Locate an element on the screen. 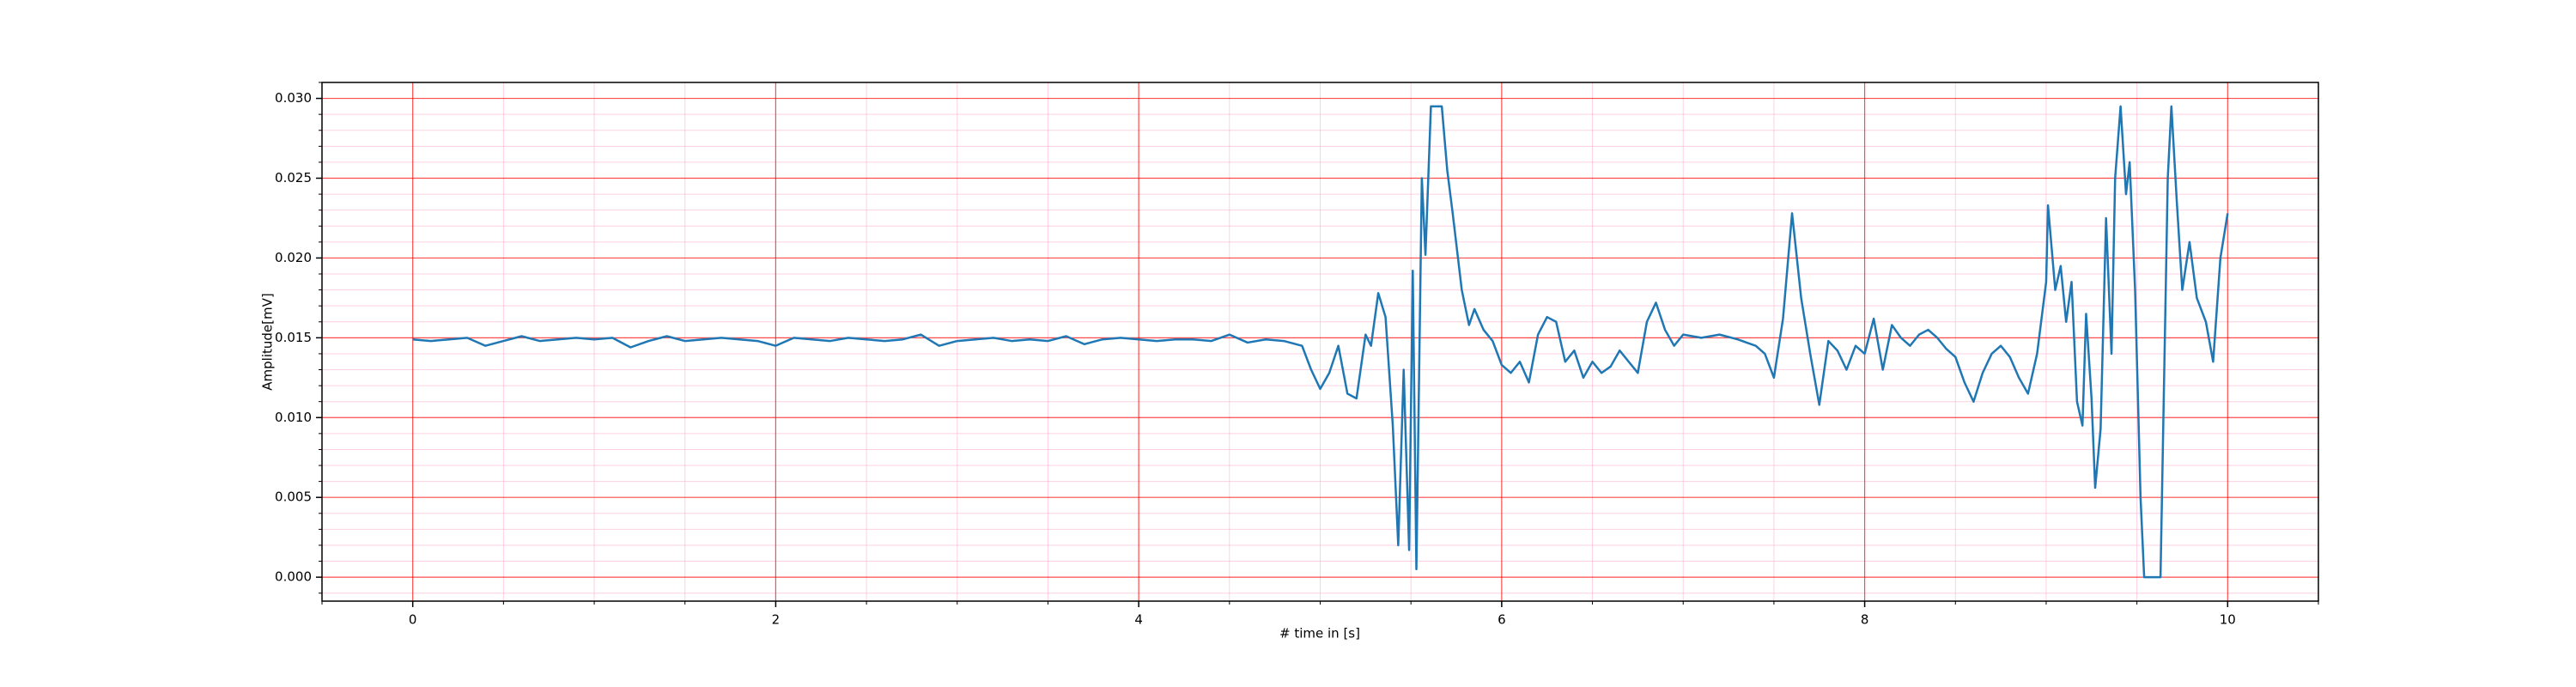 This screenshot has height=687, width=2576. x-tick-label: 8 is located at coordinates (1865, 620).